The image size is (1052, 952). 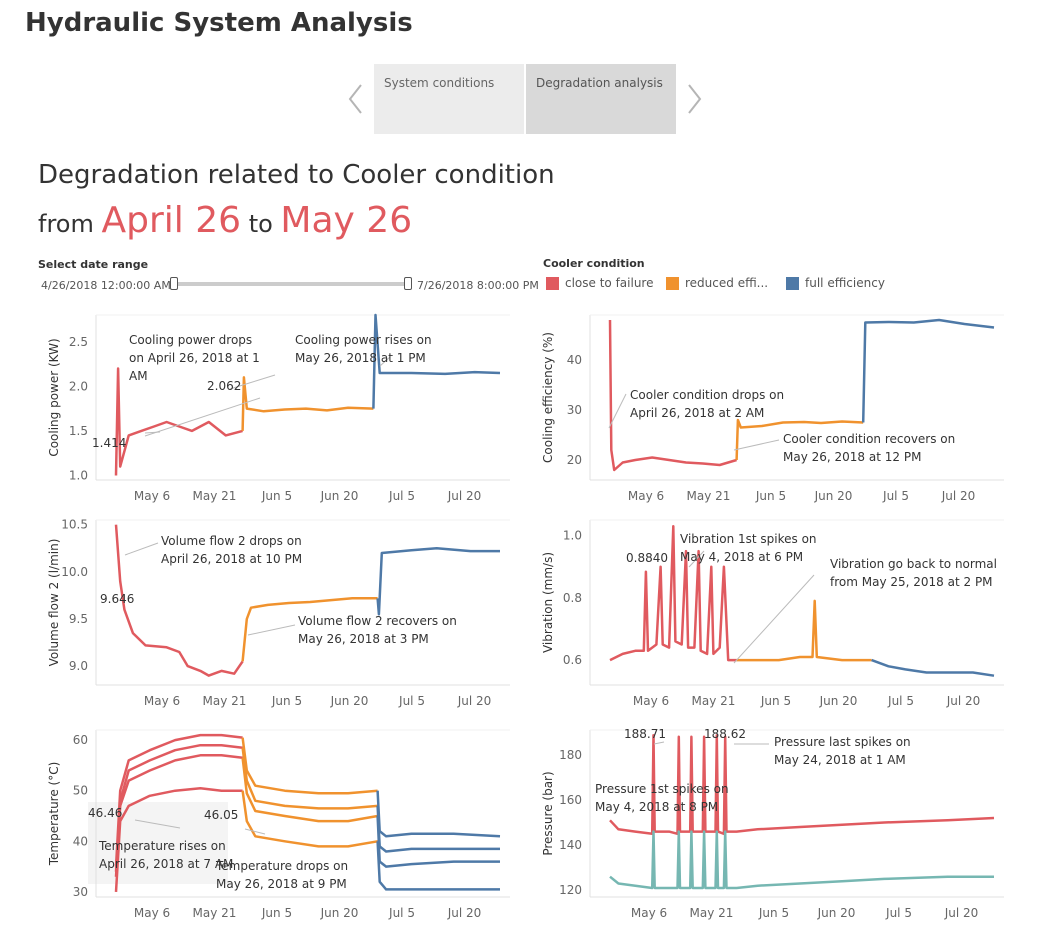 I want to click on legend-label: close to failure, so click(x=609, y=283).